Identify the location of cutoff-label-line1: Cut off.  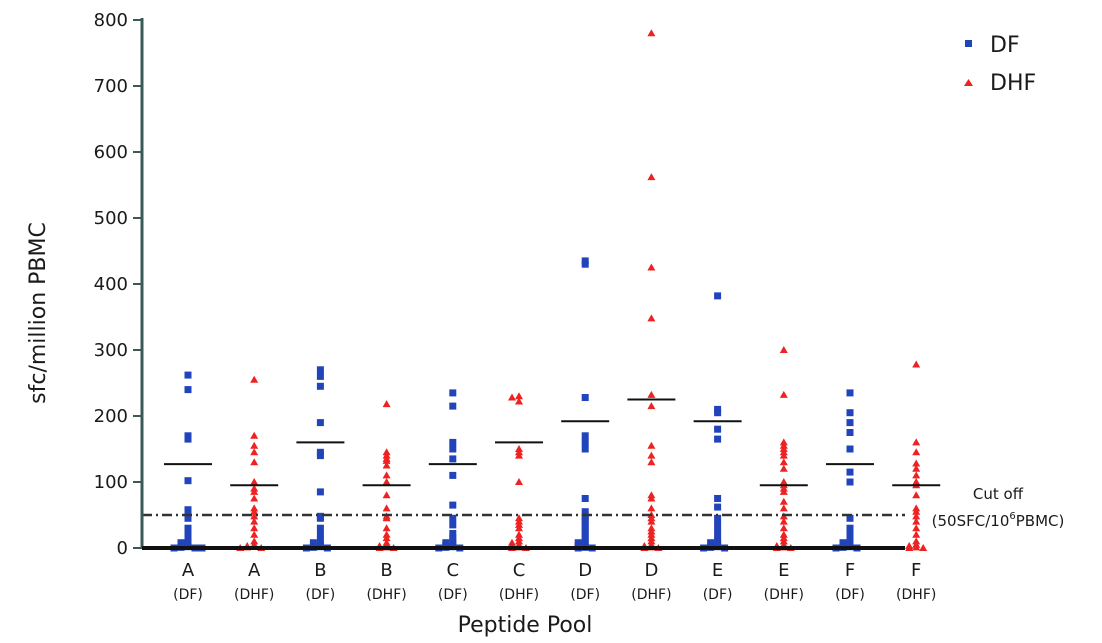
(998, 494).